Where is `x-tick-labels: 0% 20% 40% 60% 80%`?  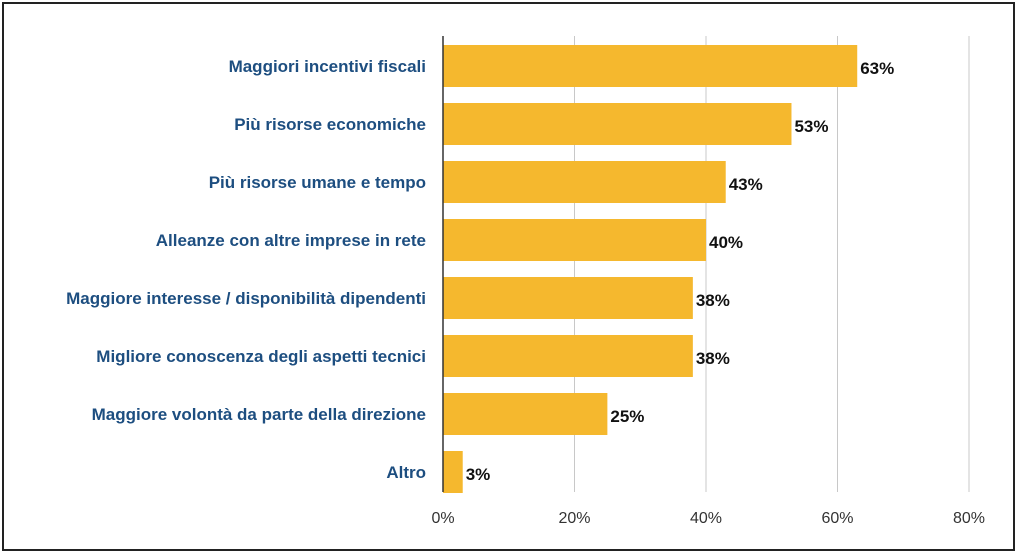
x-tick-labels: 0% 20% 40% 60% 80% is located at coordinates (708, 518).